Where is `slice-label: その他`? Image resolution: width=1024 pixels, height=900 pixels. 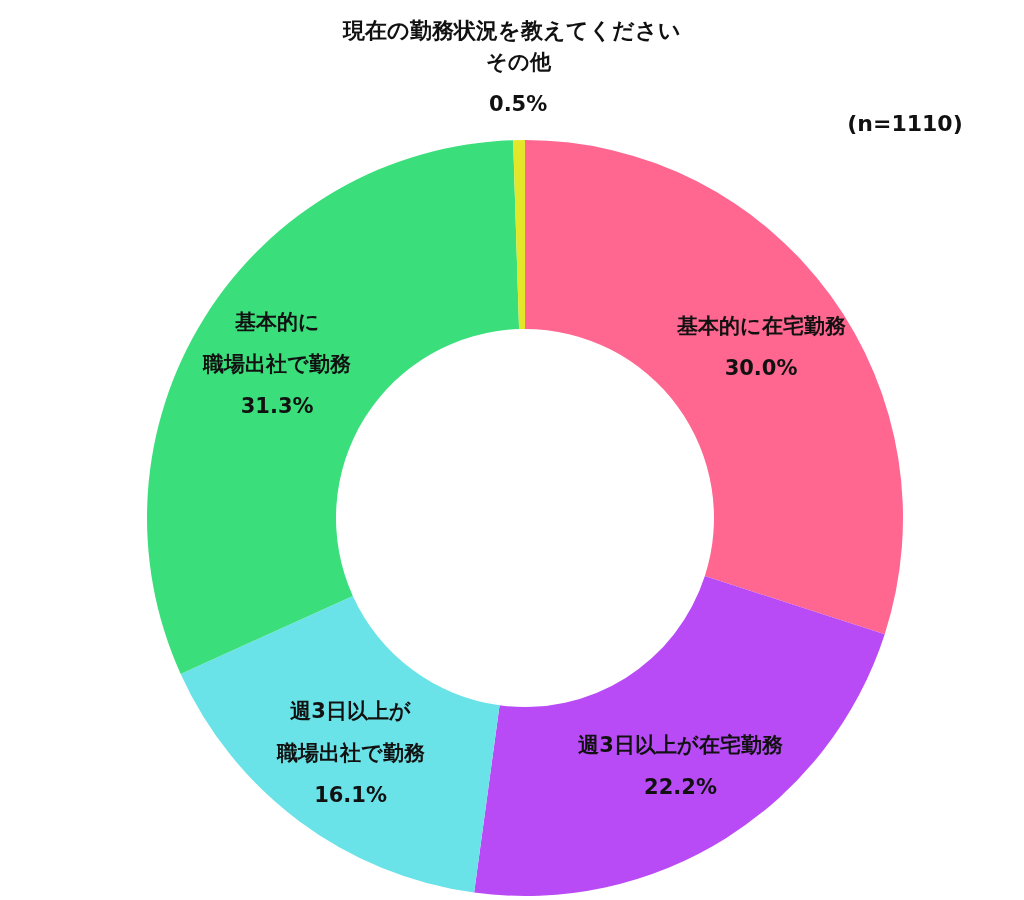 slice-label: その他 is located at coordinates (518, 61).